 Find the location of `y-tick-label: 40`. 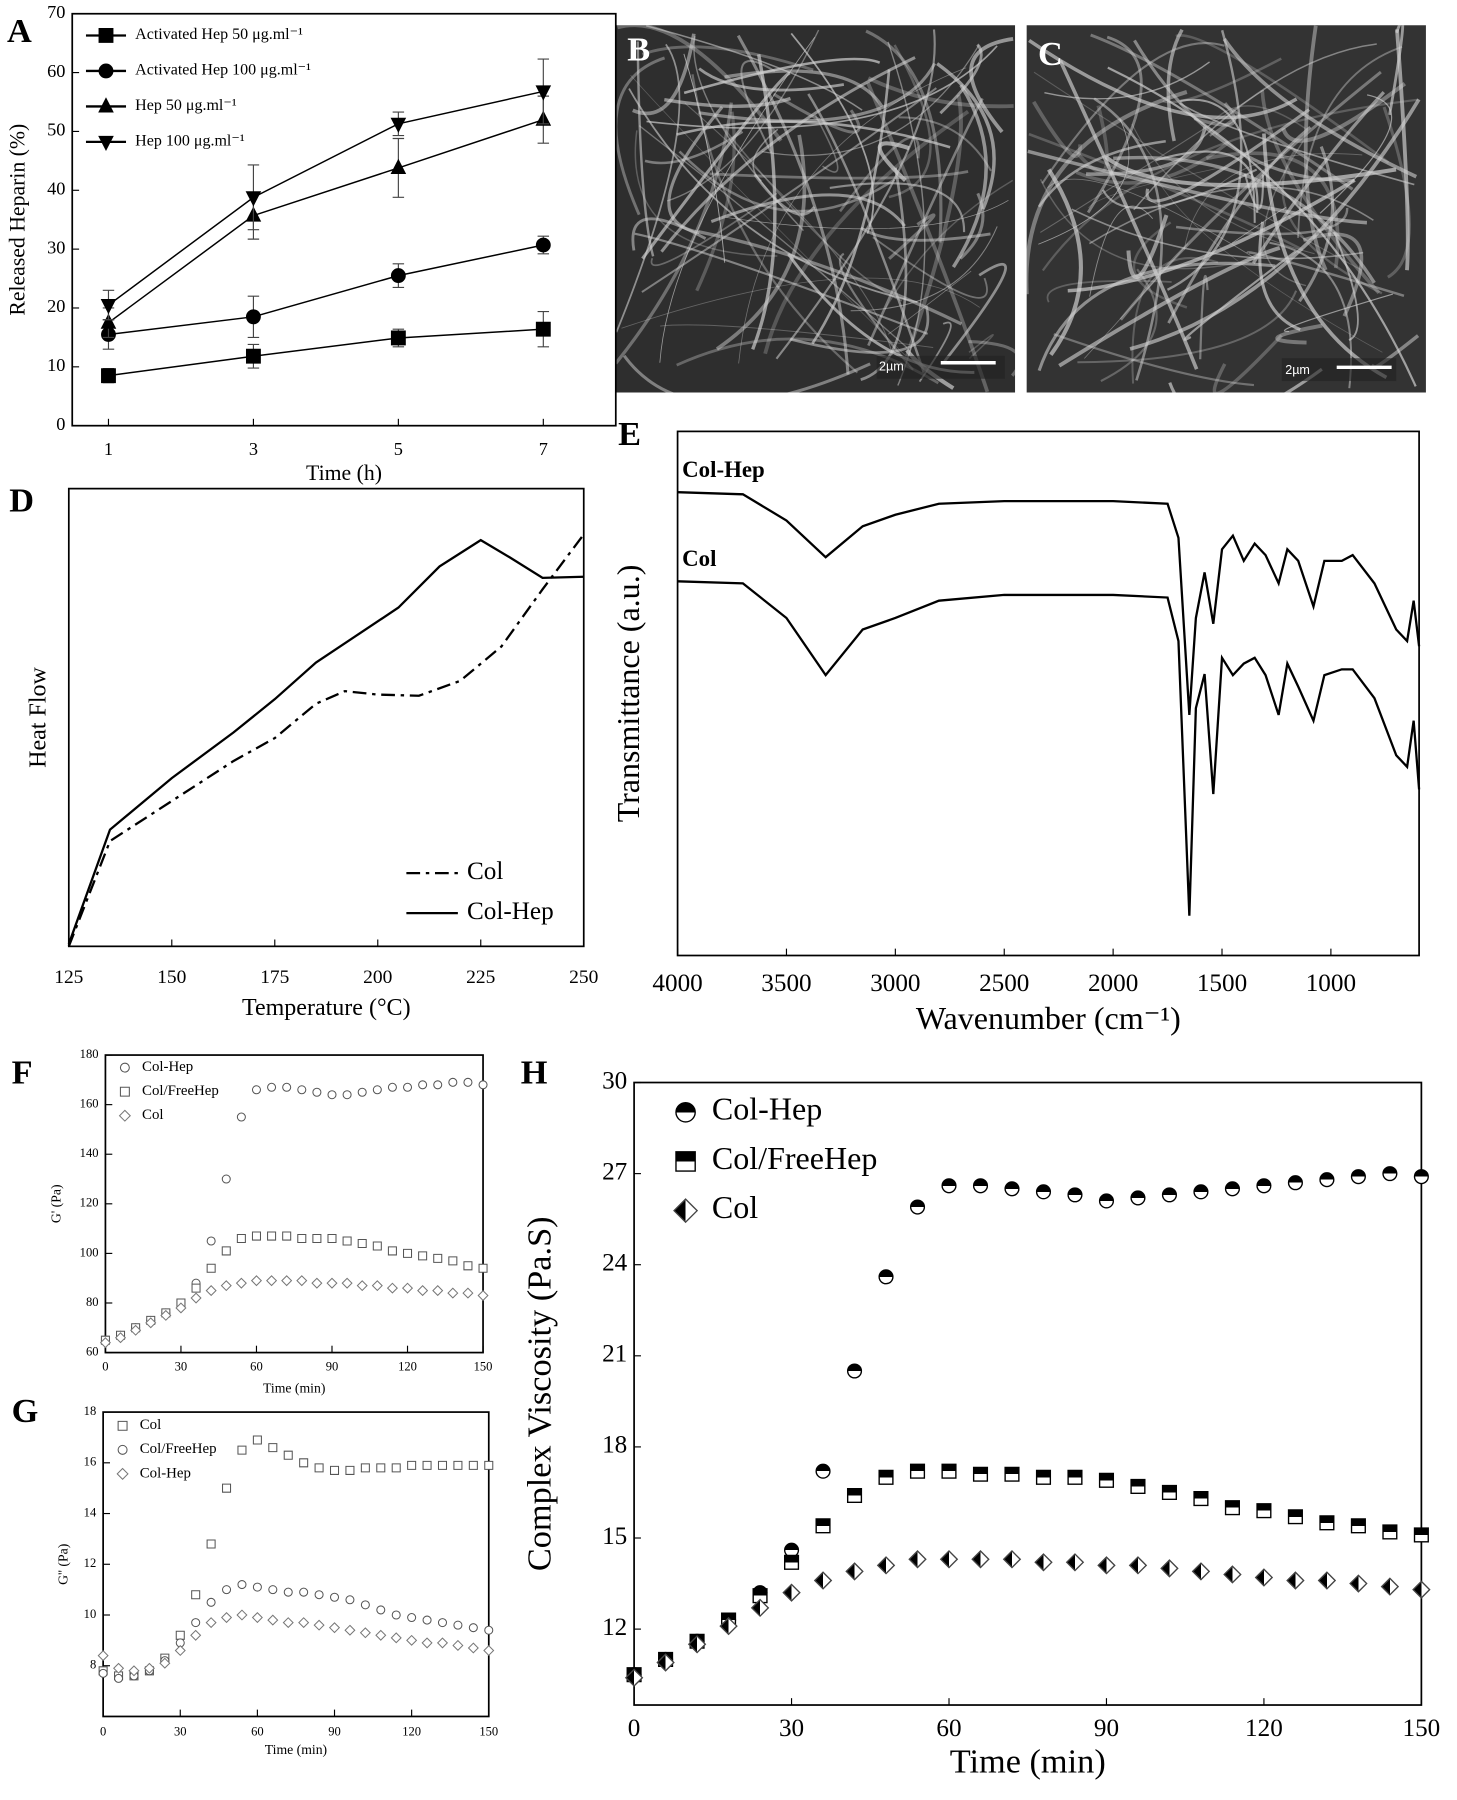

y-tick-label: 40 is located at coordinates (56, 188).